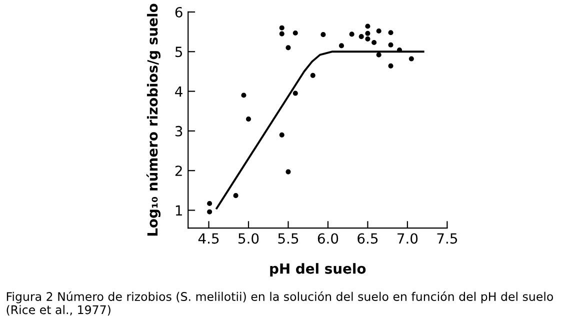 The height and width of the screenshot is (333, 577). What do you see at coordinates (178, 12) in the screenshot?
I see `y-tick-label: 6` at bounding box center [178, 12].